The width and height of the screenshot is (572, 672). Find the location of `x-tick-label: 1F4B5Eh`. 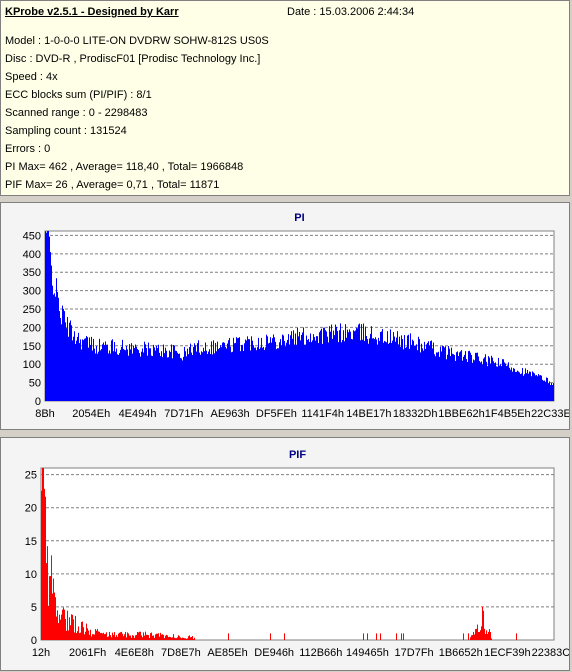

x-tick-label: 1F4B5Eh is located at coordinates (508, 414).